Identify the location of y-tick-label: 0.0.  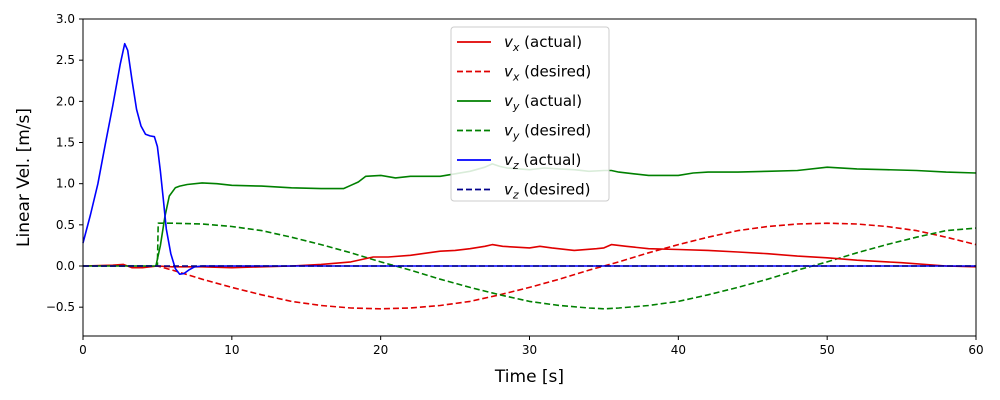
(65, 266).